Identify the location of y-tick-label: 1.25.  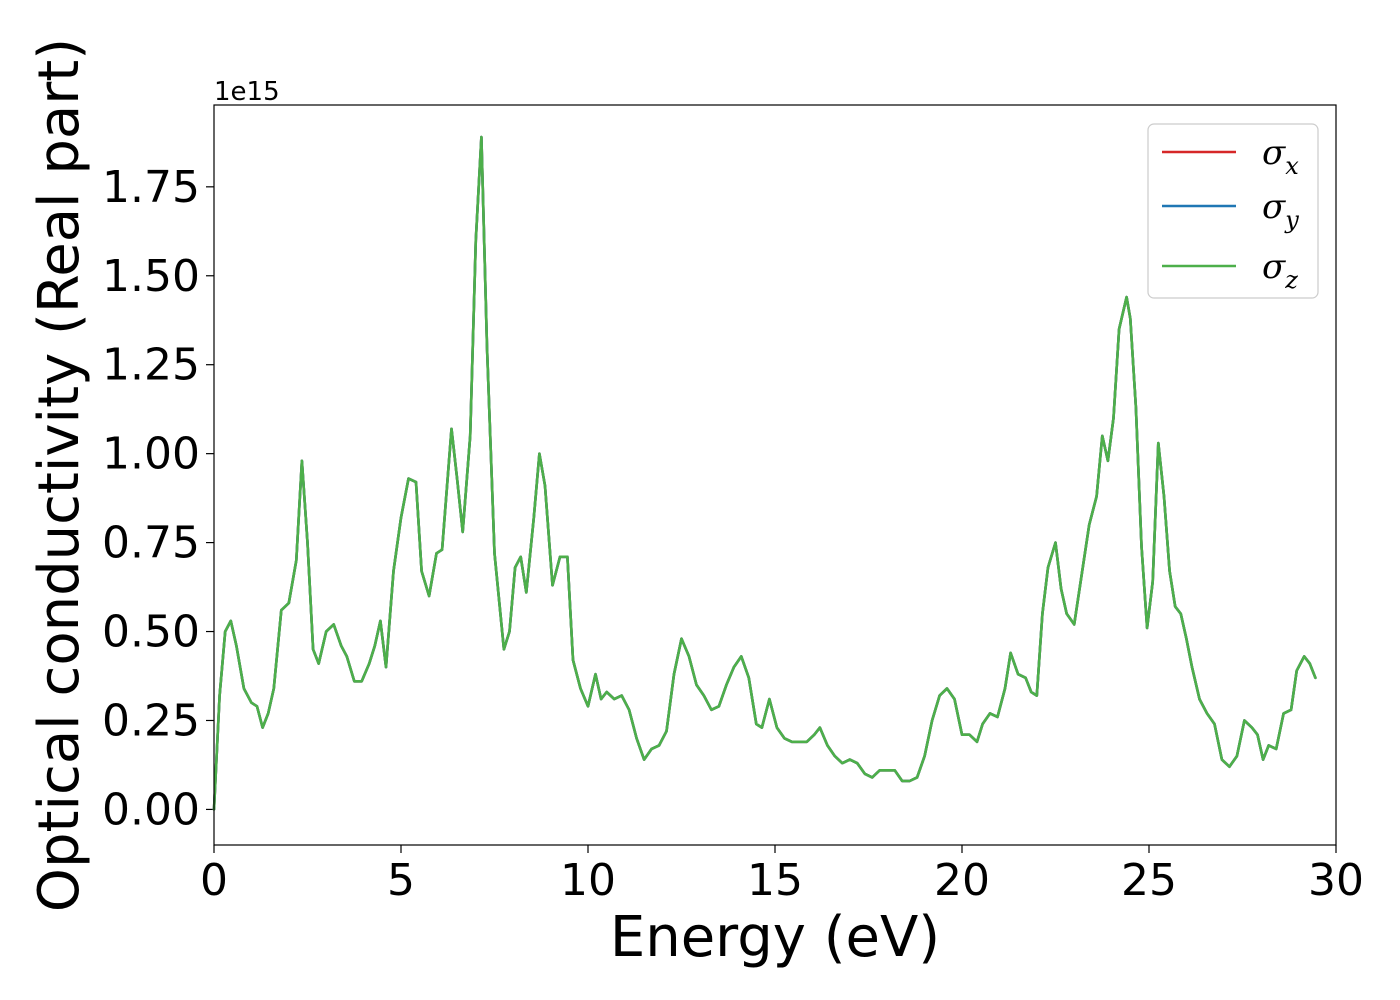
(151, 365).